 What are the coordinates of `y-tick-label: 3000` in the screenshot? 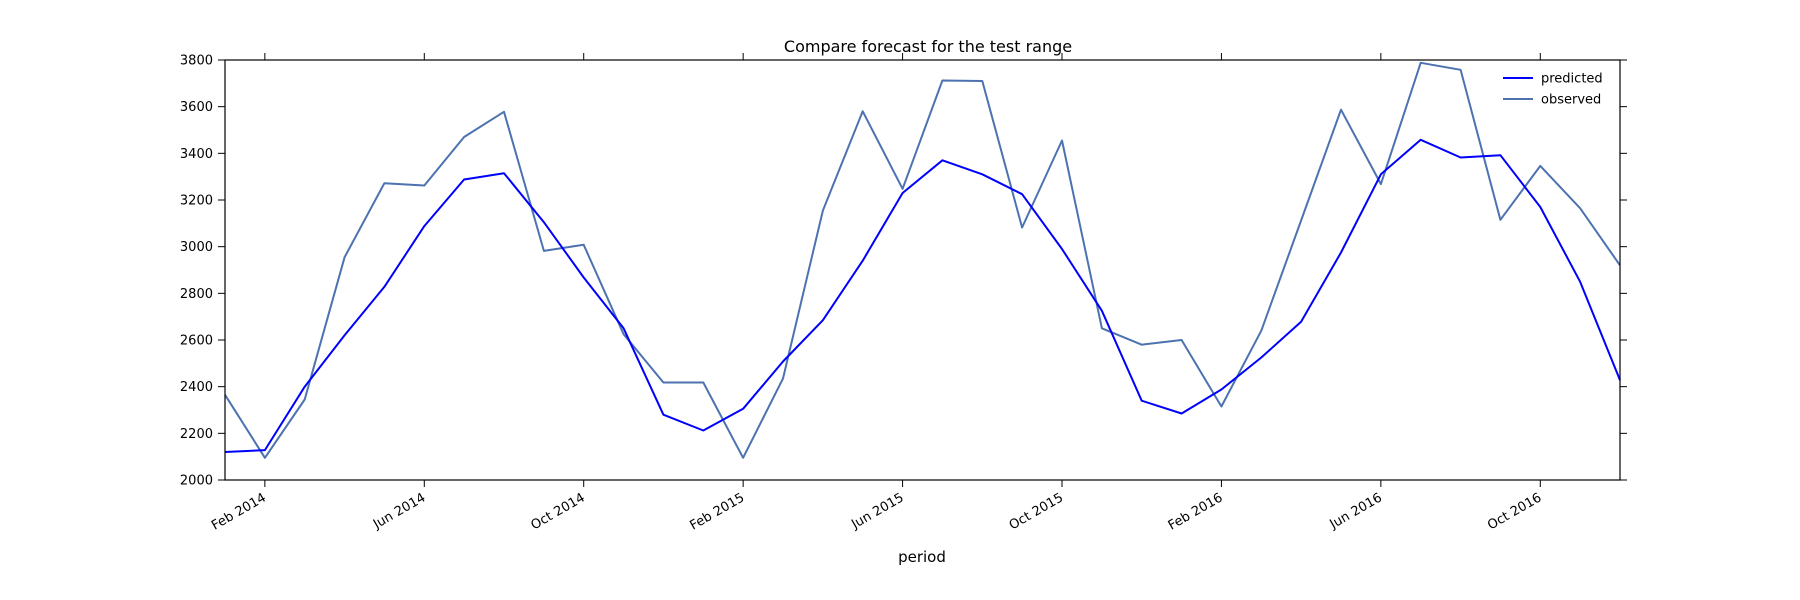 It's located at (196, 247).